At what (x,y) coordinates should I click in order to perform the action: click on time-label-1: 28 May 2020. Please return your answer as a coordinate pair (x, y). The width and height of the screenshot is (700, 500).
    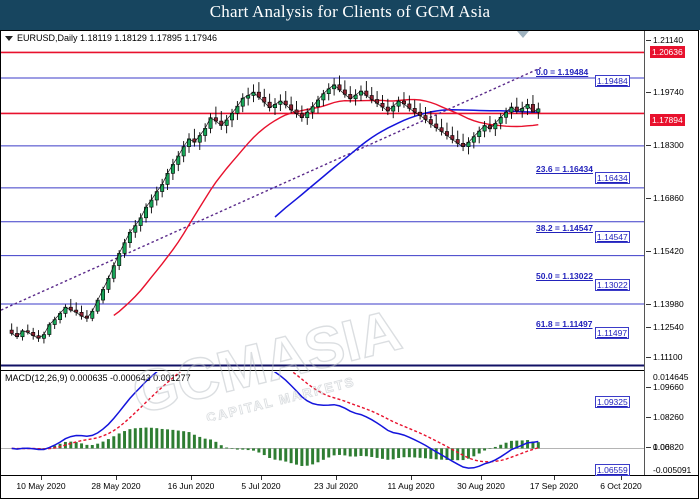
    Looking at the image, I should click on (116, 486).